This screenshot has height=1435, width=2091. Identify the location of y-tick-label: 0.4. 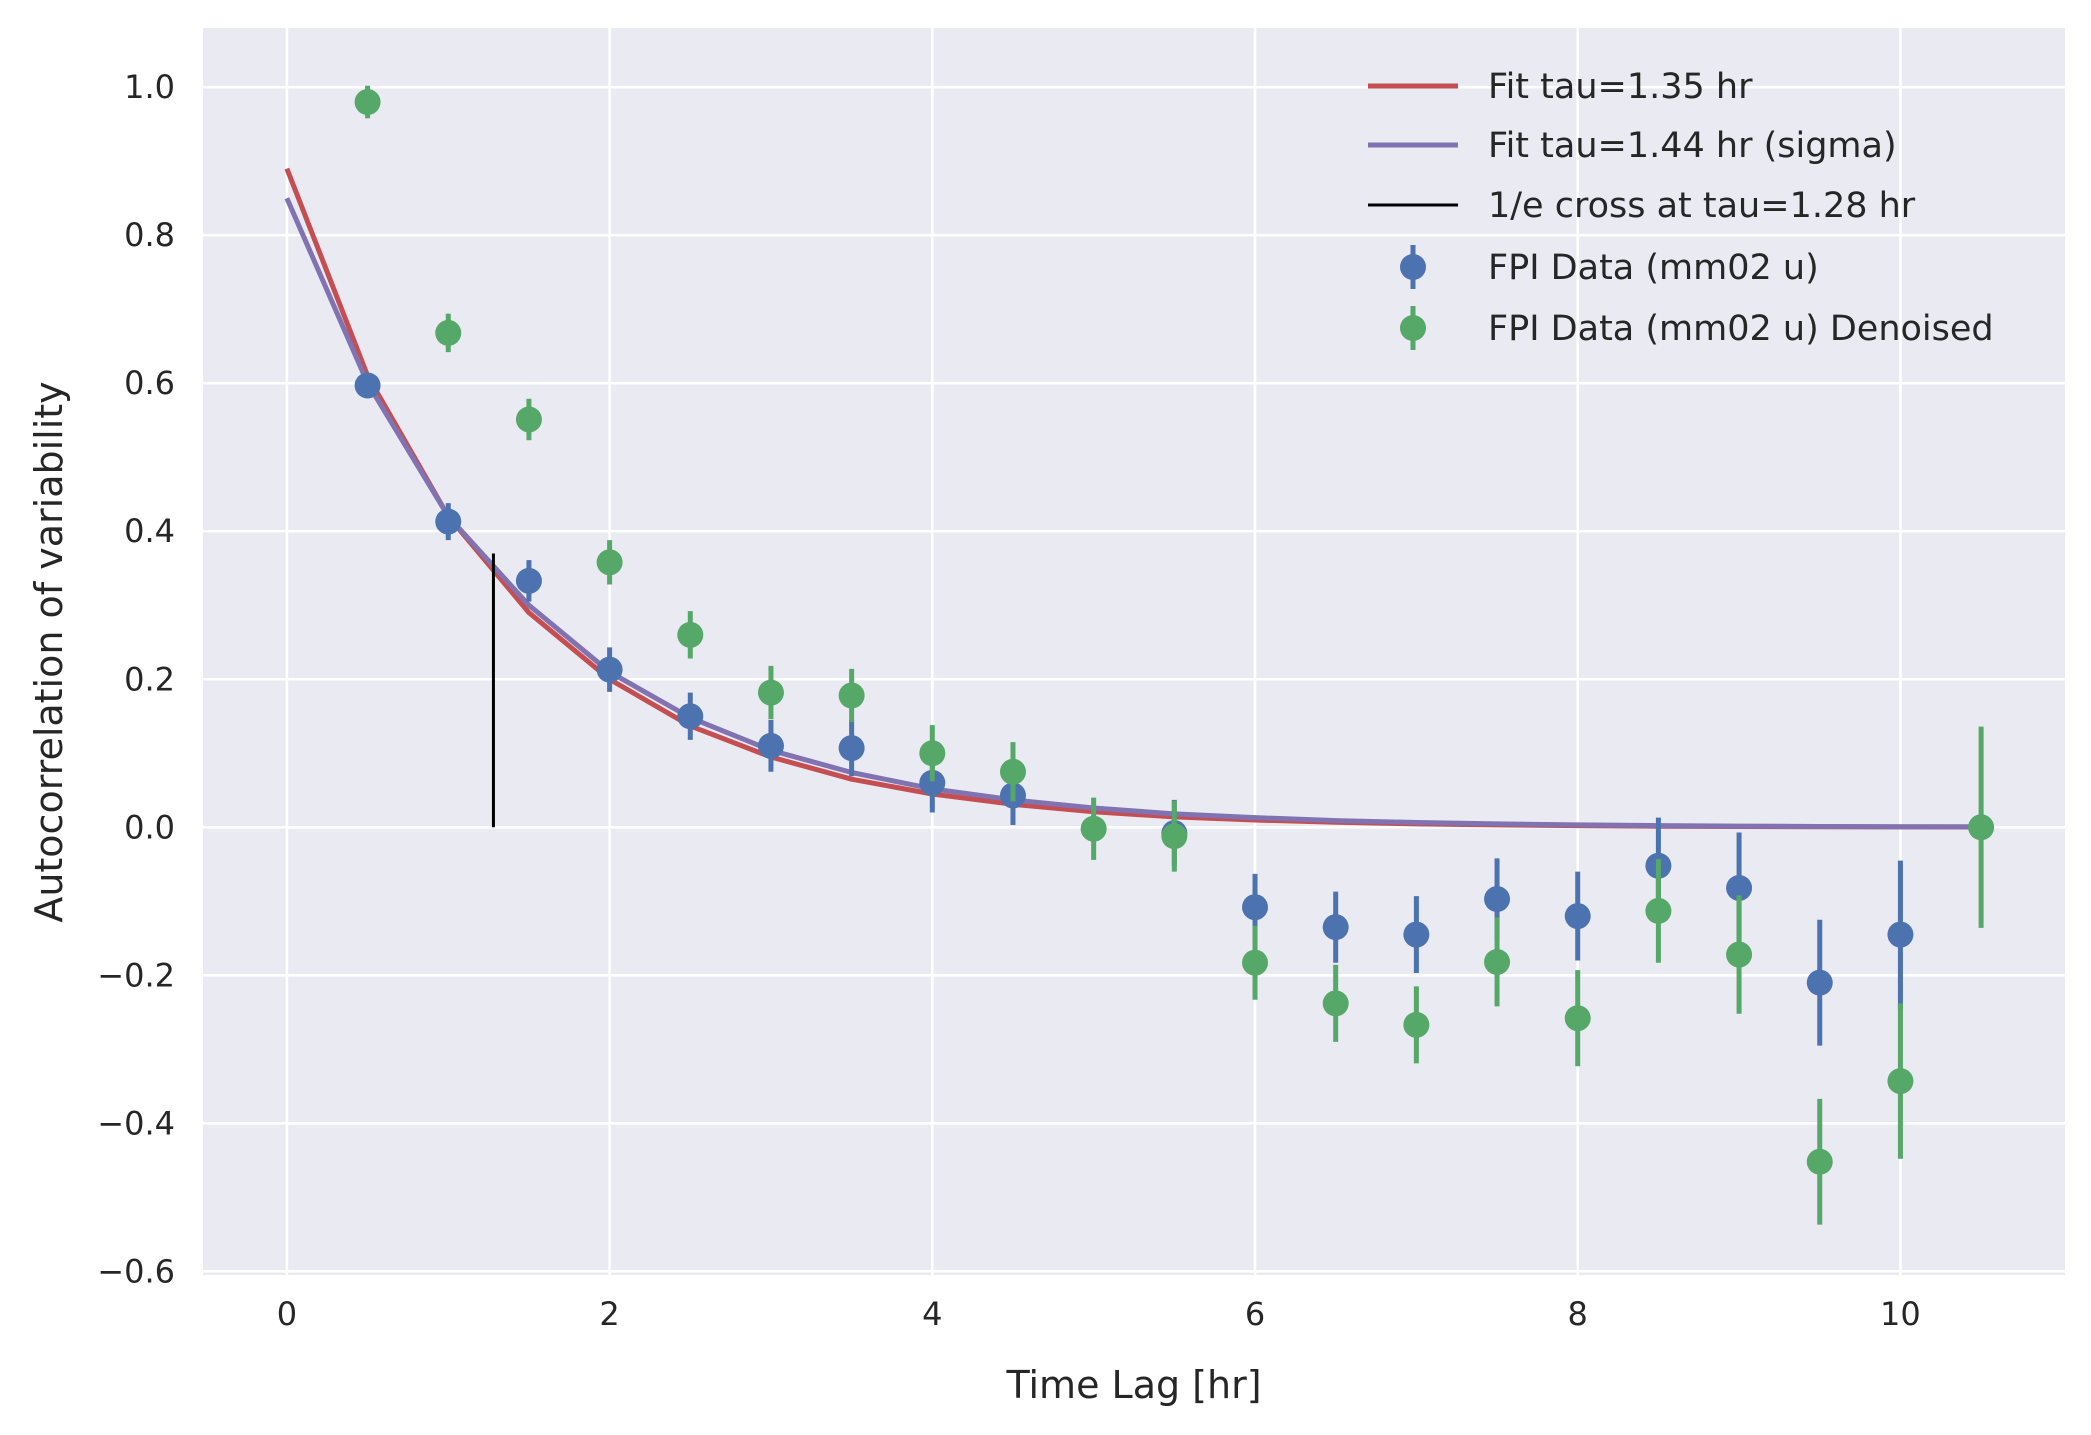
(149, 531).